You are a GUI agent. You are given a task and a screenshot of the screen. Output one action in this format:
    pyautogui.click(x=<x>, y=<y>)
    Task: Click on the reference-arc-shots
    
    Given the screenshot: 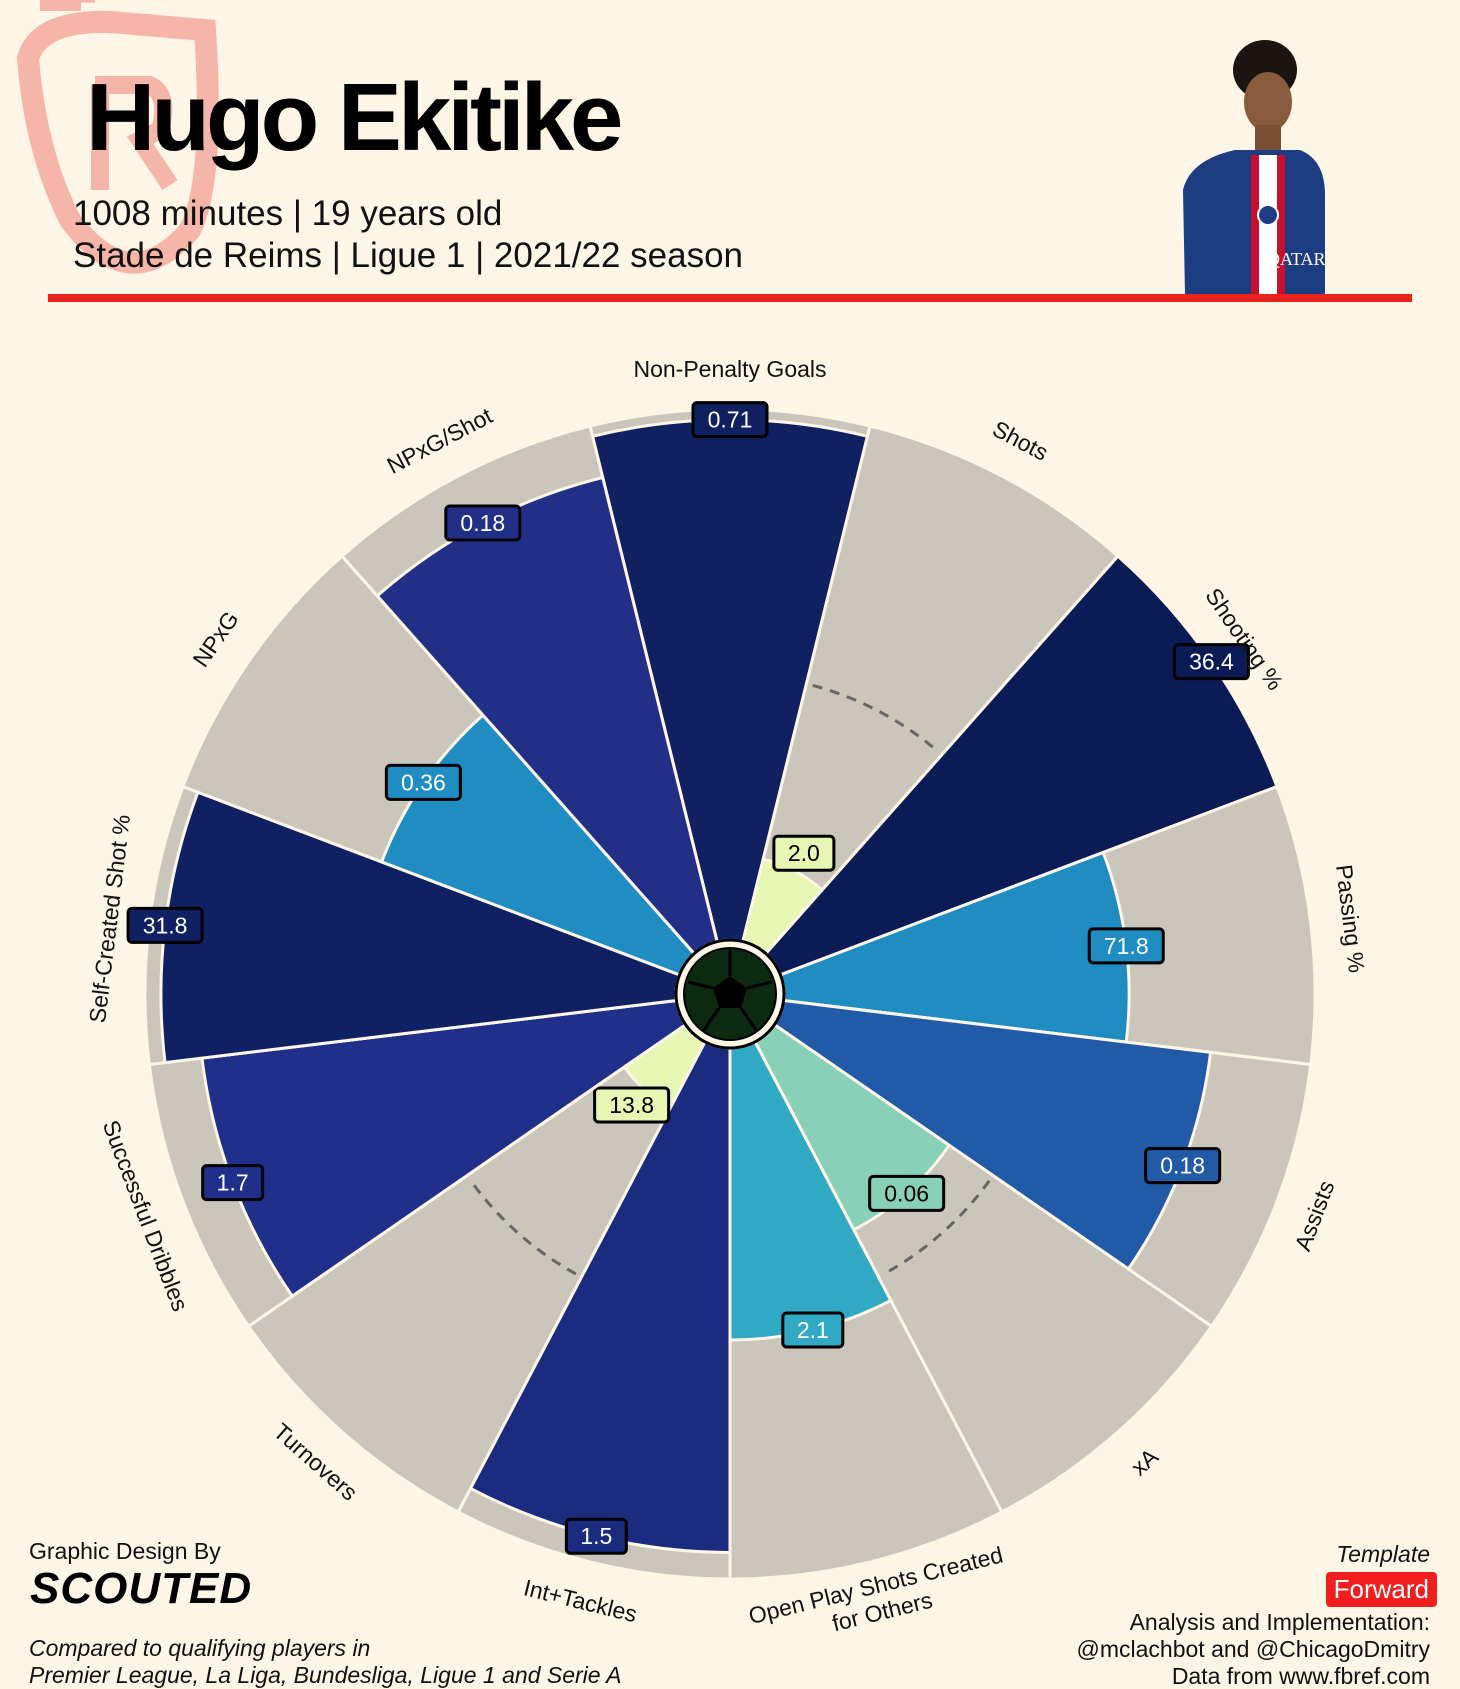 What is the action you would take?
    pyautogui.click(x=875, y=717)
    